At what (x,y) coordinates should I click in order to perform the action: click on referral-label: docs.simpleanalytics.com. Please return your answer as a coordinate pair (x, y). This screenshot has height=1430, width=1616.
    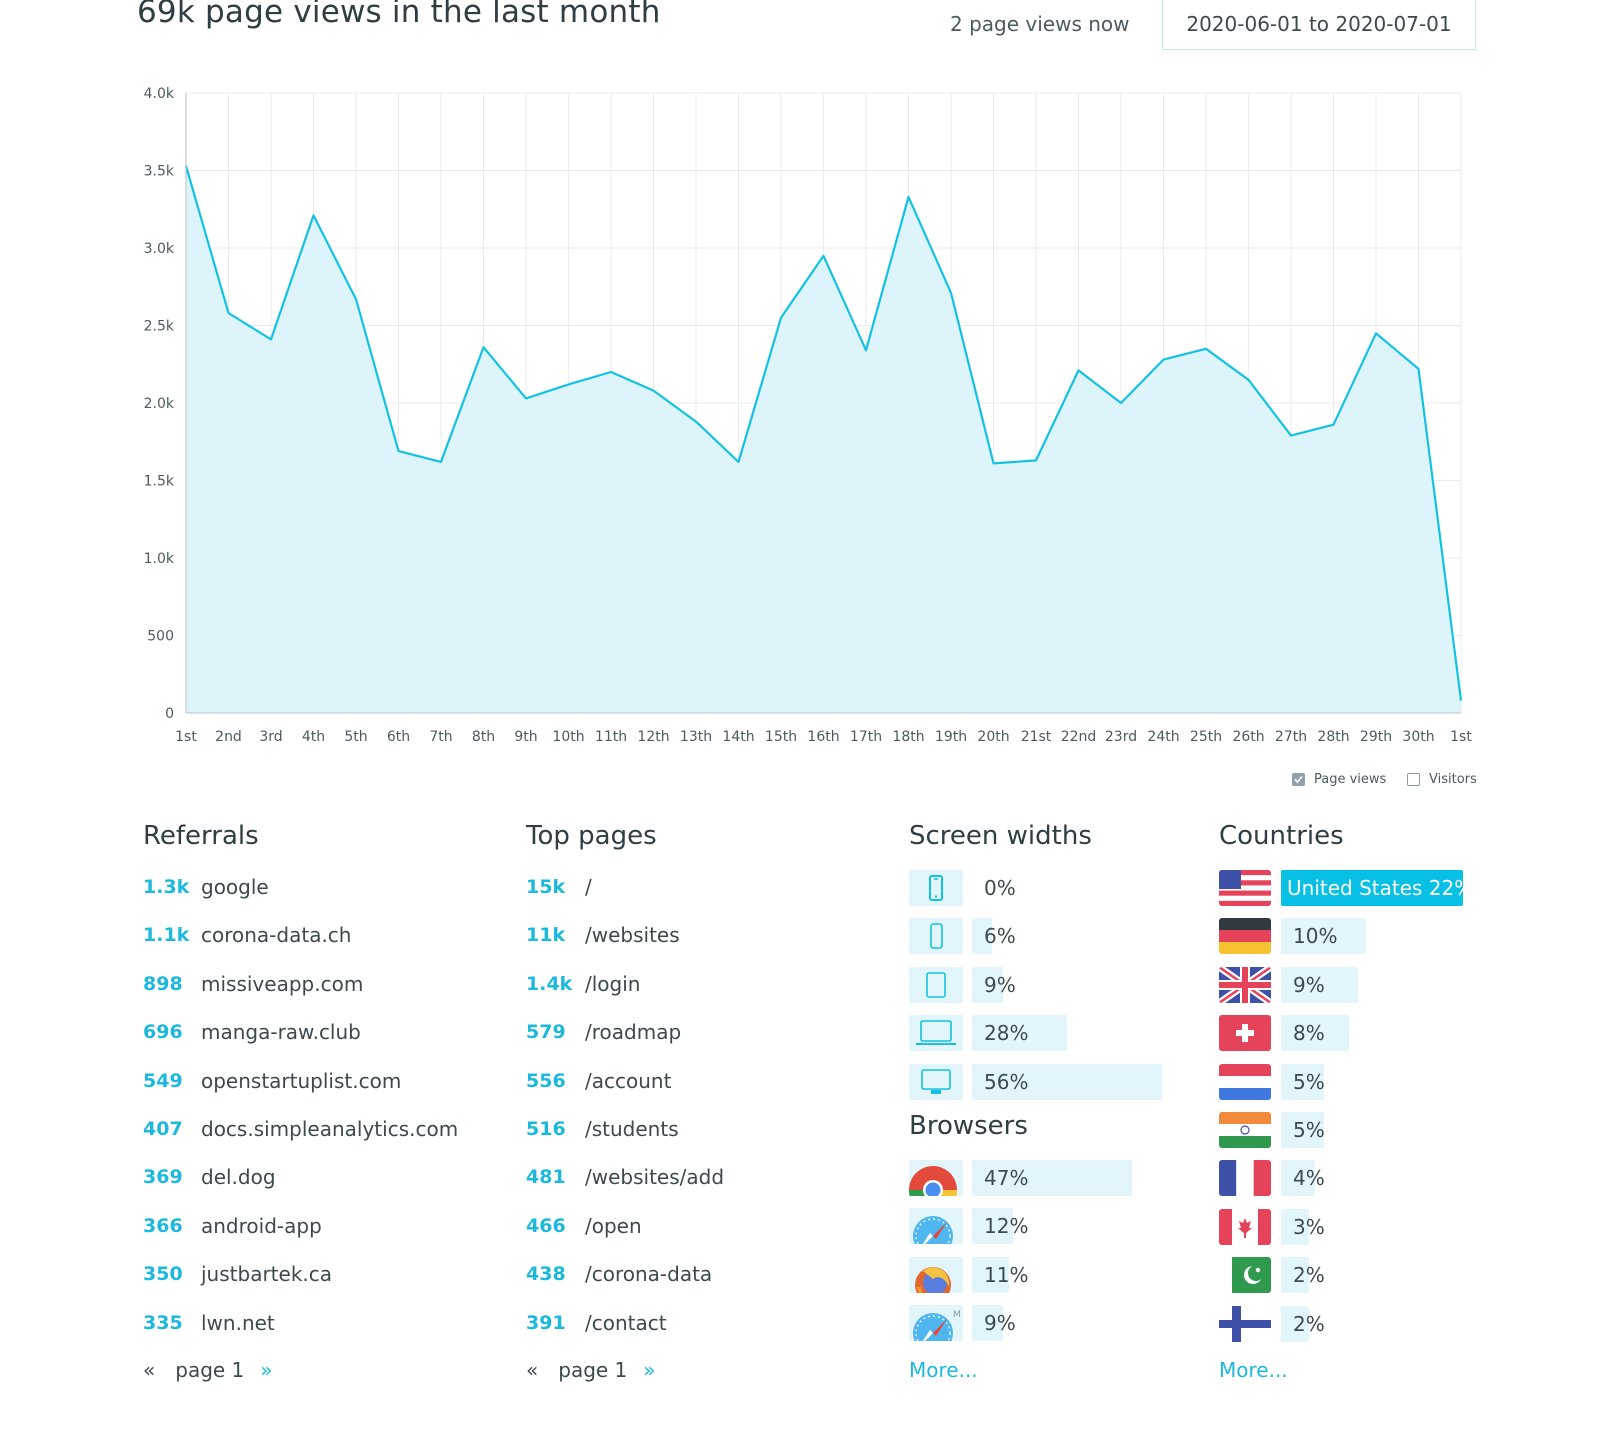
    Looking at the image, I should click on (330, 1129).